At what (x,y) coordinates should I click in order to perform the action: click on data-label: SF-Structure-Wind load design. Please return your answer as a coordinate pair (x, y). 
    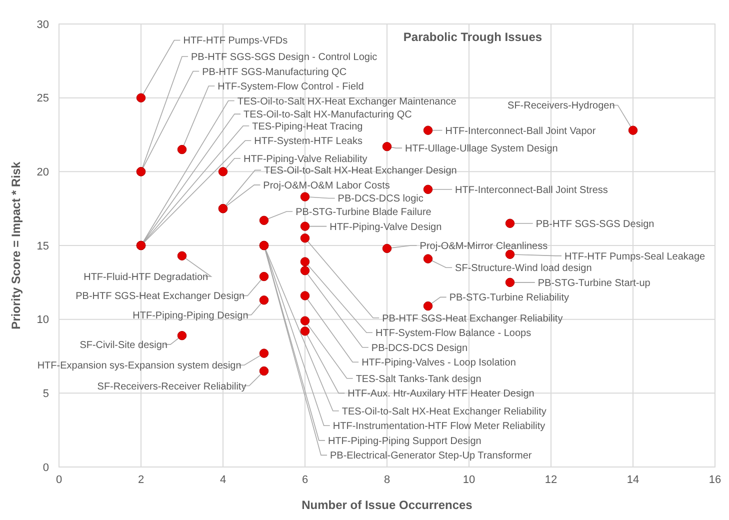
    Looking at the image, I should click on (523, 268).